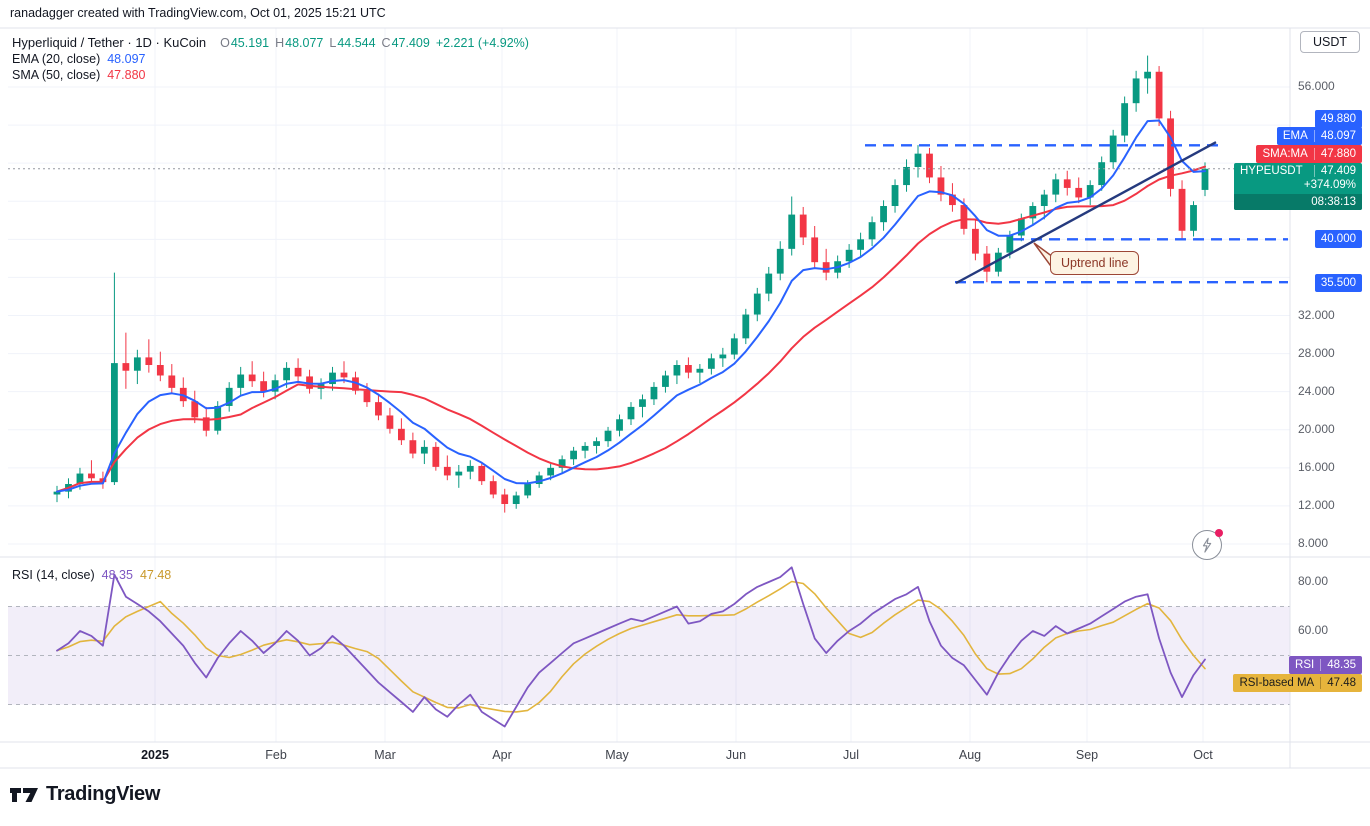  I want to click on time-axis-label-year: 2025, so click(155, 755).